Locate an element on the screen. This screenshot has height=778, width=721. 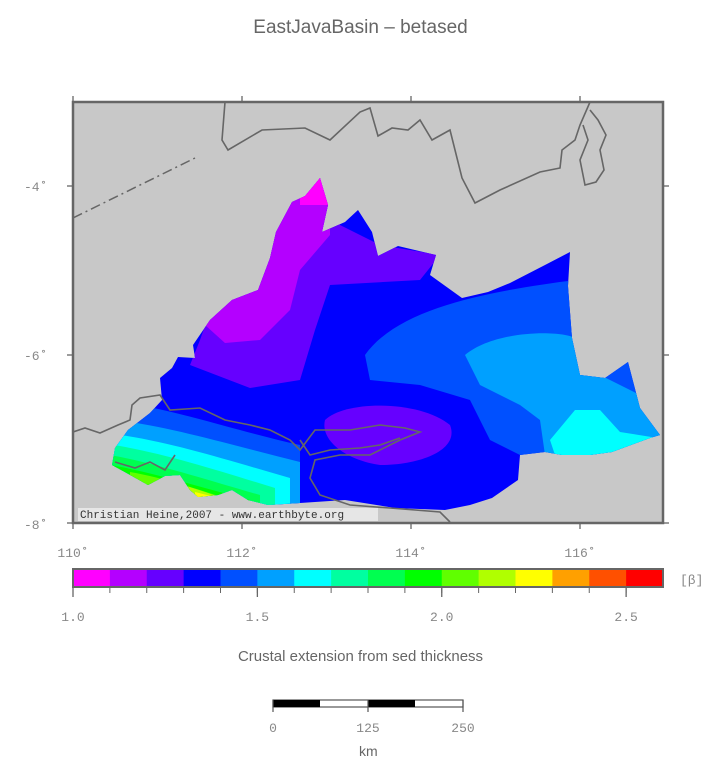
colorbar is located at coordinates (368, 578).